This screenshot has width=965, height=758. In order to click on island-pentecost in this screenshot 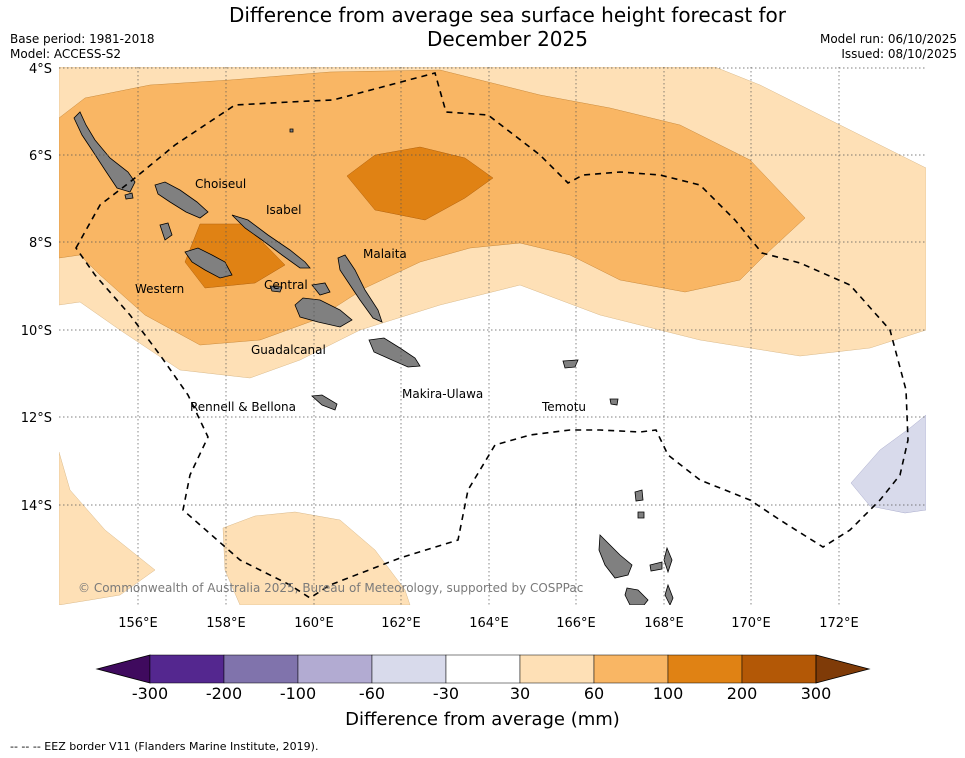, I will do `click(669, 594)`.